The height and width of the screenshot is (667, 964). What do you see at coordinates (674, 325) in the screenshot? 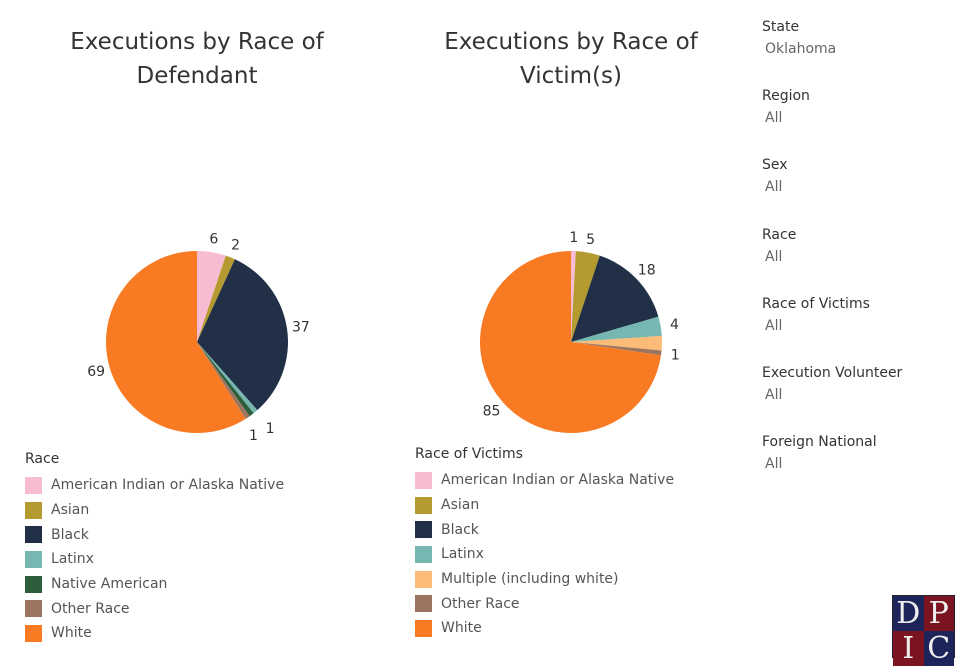
I see `data-label: 4` at bounding box center [674, 325].